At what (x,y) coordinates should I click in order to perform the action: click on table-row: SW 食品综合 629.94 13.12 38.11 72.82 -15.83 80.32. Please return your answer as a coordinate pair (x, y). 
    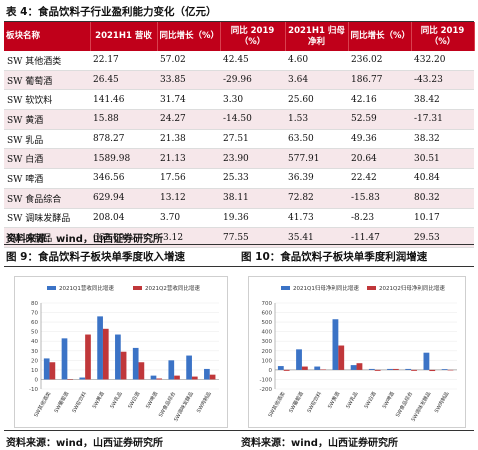
    Looking at the image, I should click on (239, 198).